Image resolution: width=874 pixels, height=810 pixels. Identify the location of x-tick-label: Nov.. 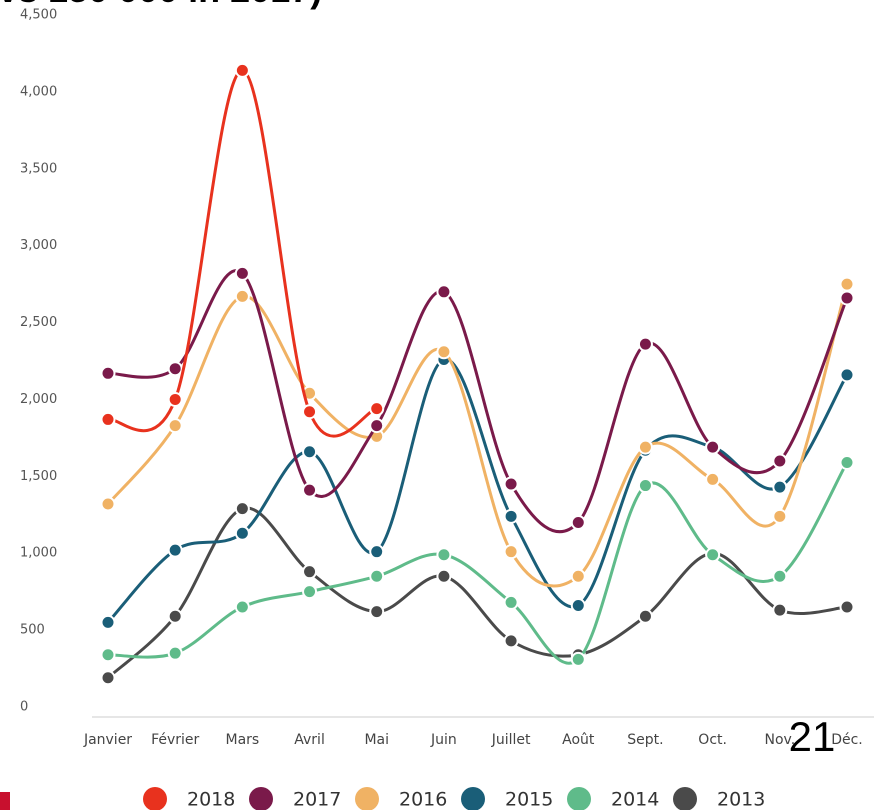
(779, 740).